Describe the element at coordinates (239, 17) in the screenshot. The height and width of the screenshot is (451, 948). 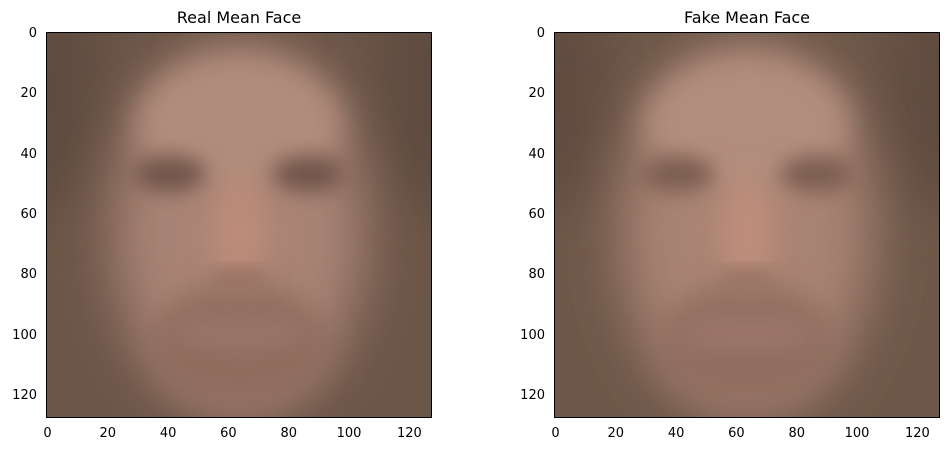
I see `panel-title: Real Mean Face` at that location.